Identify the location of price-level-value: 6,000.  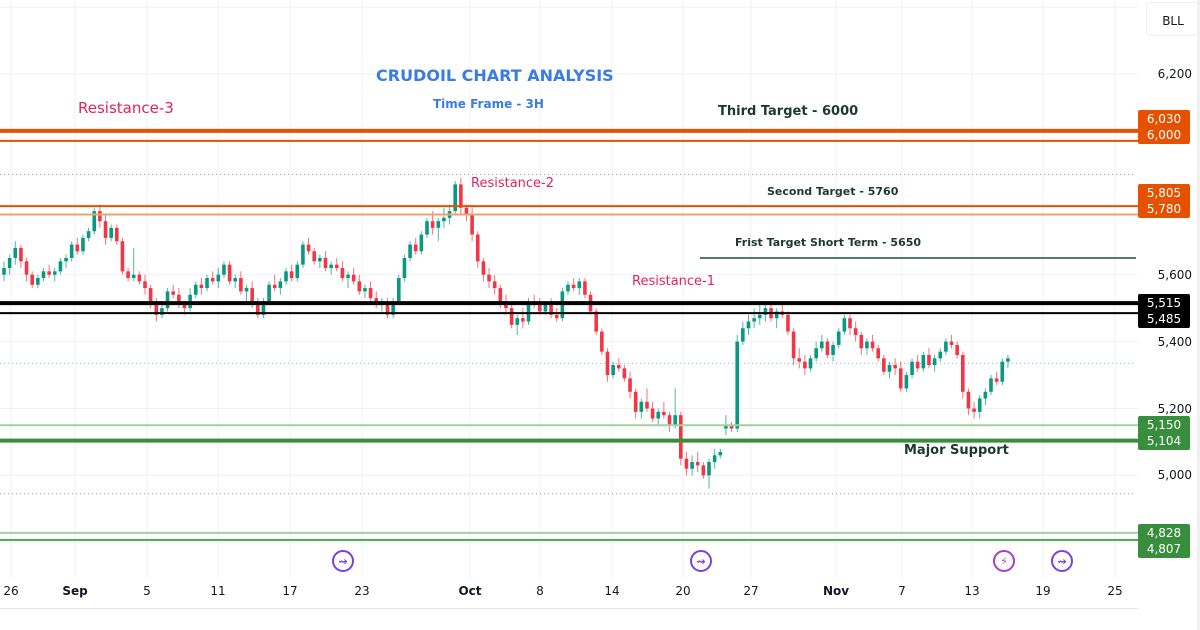
(1164, 135).